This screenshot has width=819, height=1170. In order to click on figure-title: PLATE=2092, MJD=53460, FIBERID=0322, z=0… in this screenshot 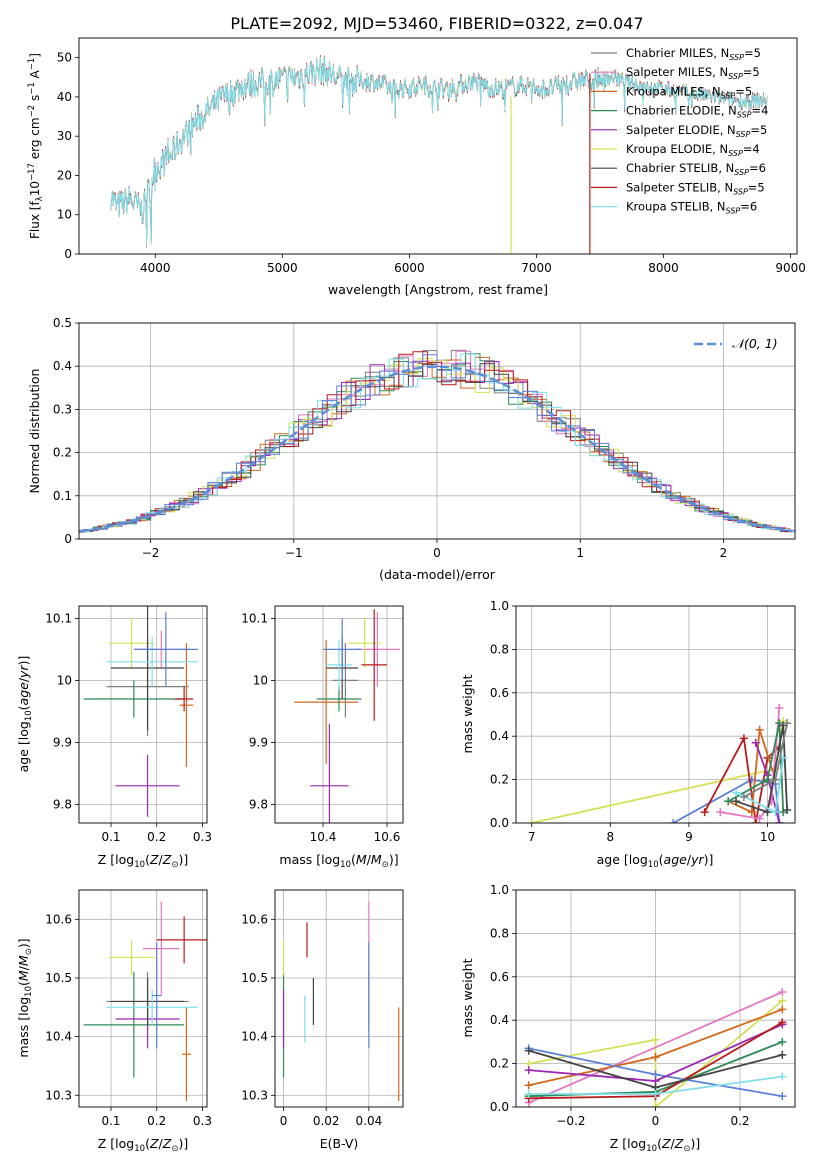, I will do `click(436, 23)`.